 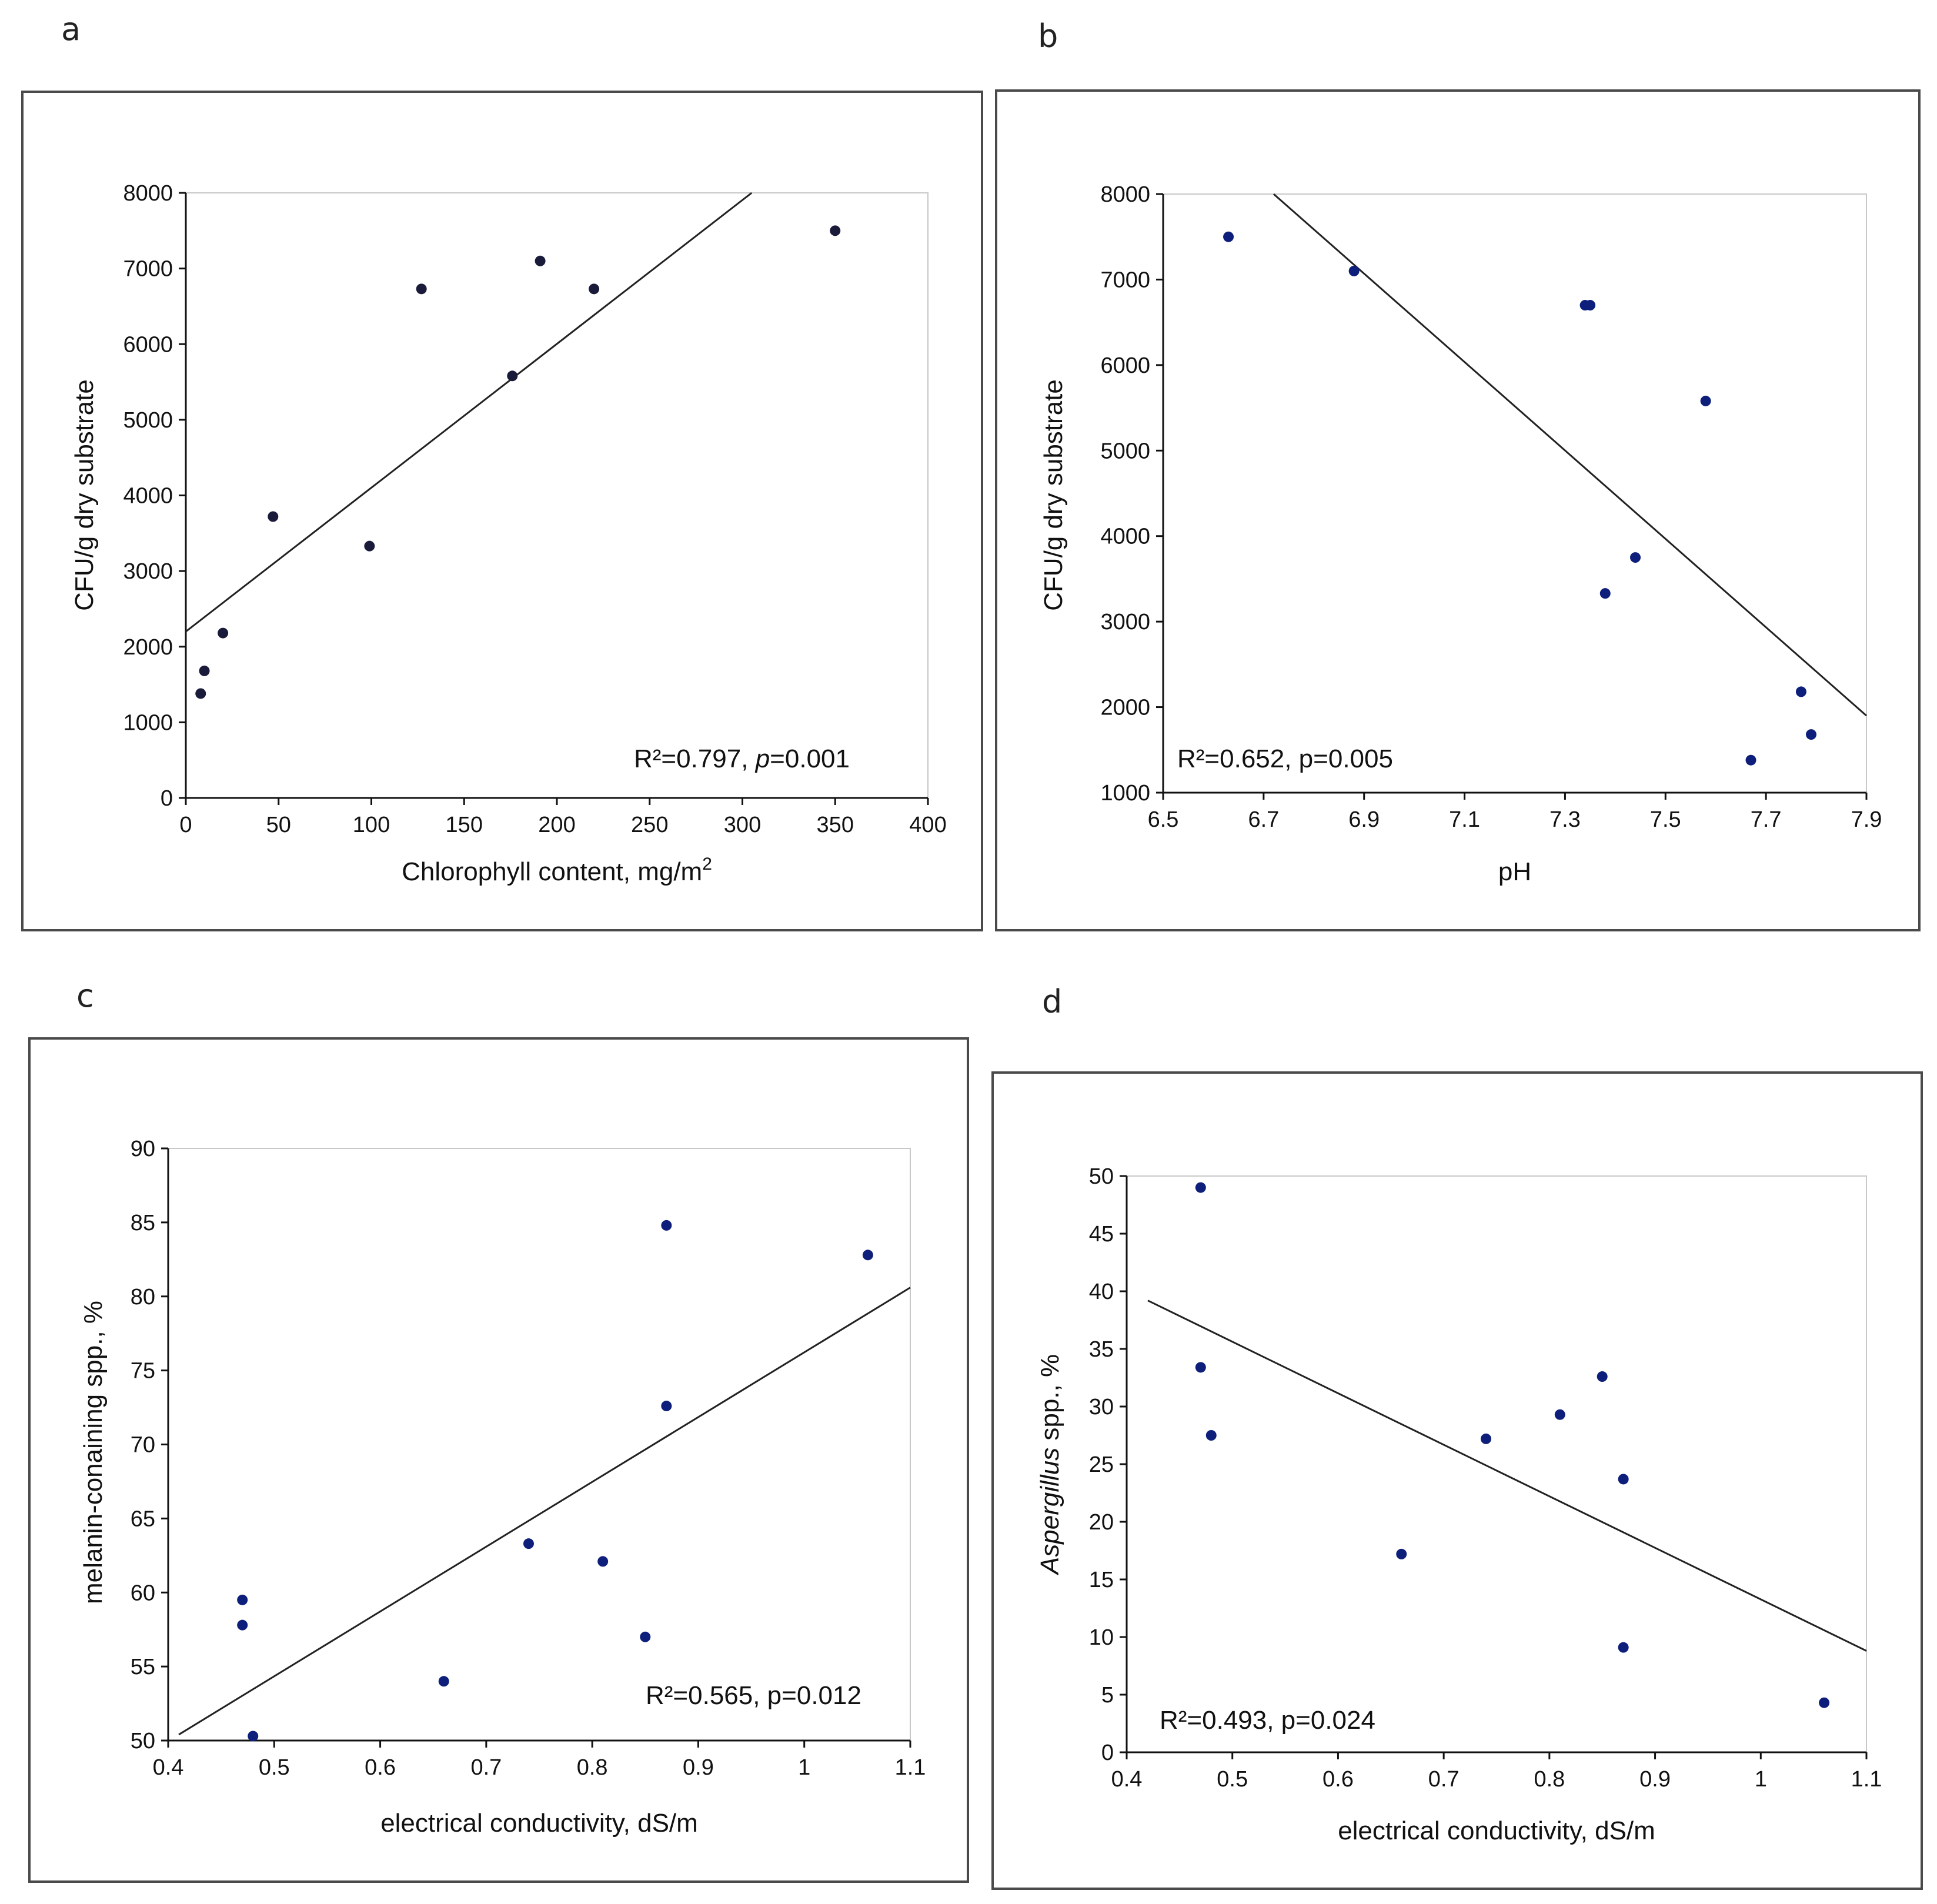 What do you see at coordinates (143, 1445) in the screenshot?
I see `y-tick-label: 70` at bounding box center [143, 1445].